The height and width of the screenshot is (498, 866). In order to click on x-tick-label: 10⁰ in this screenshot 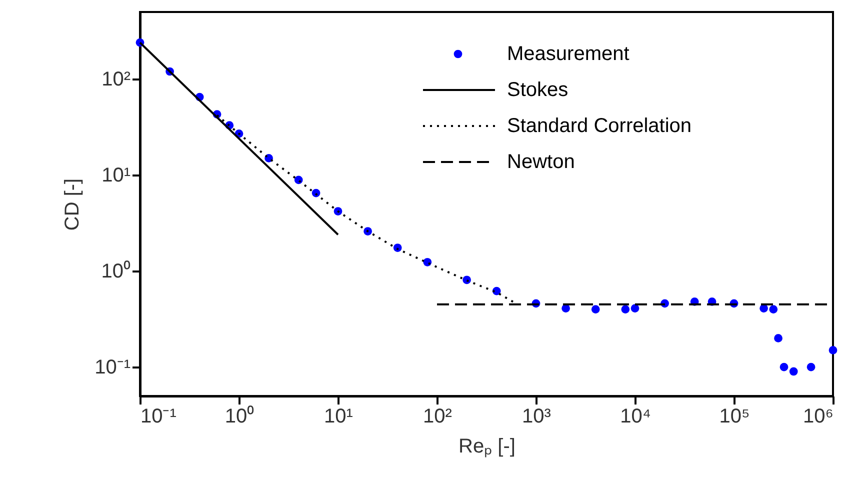, I will do `click(239, 416)`.